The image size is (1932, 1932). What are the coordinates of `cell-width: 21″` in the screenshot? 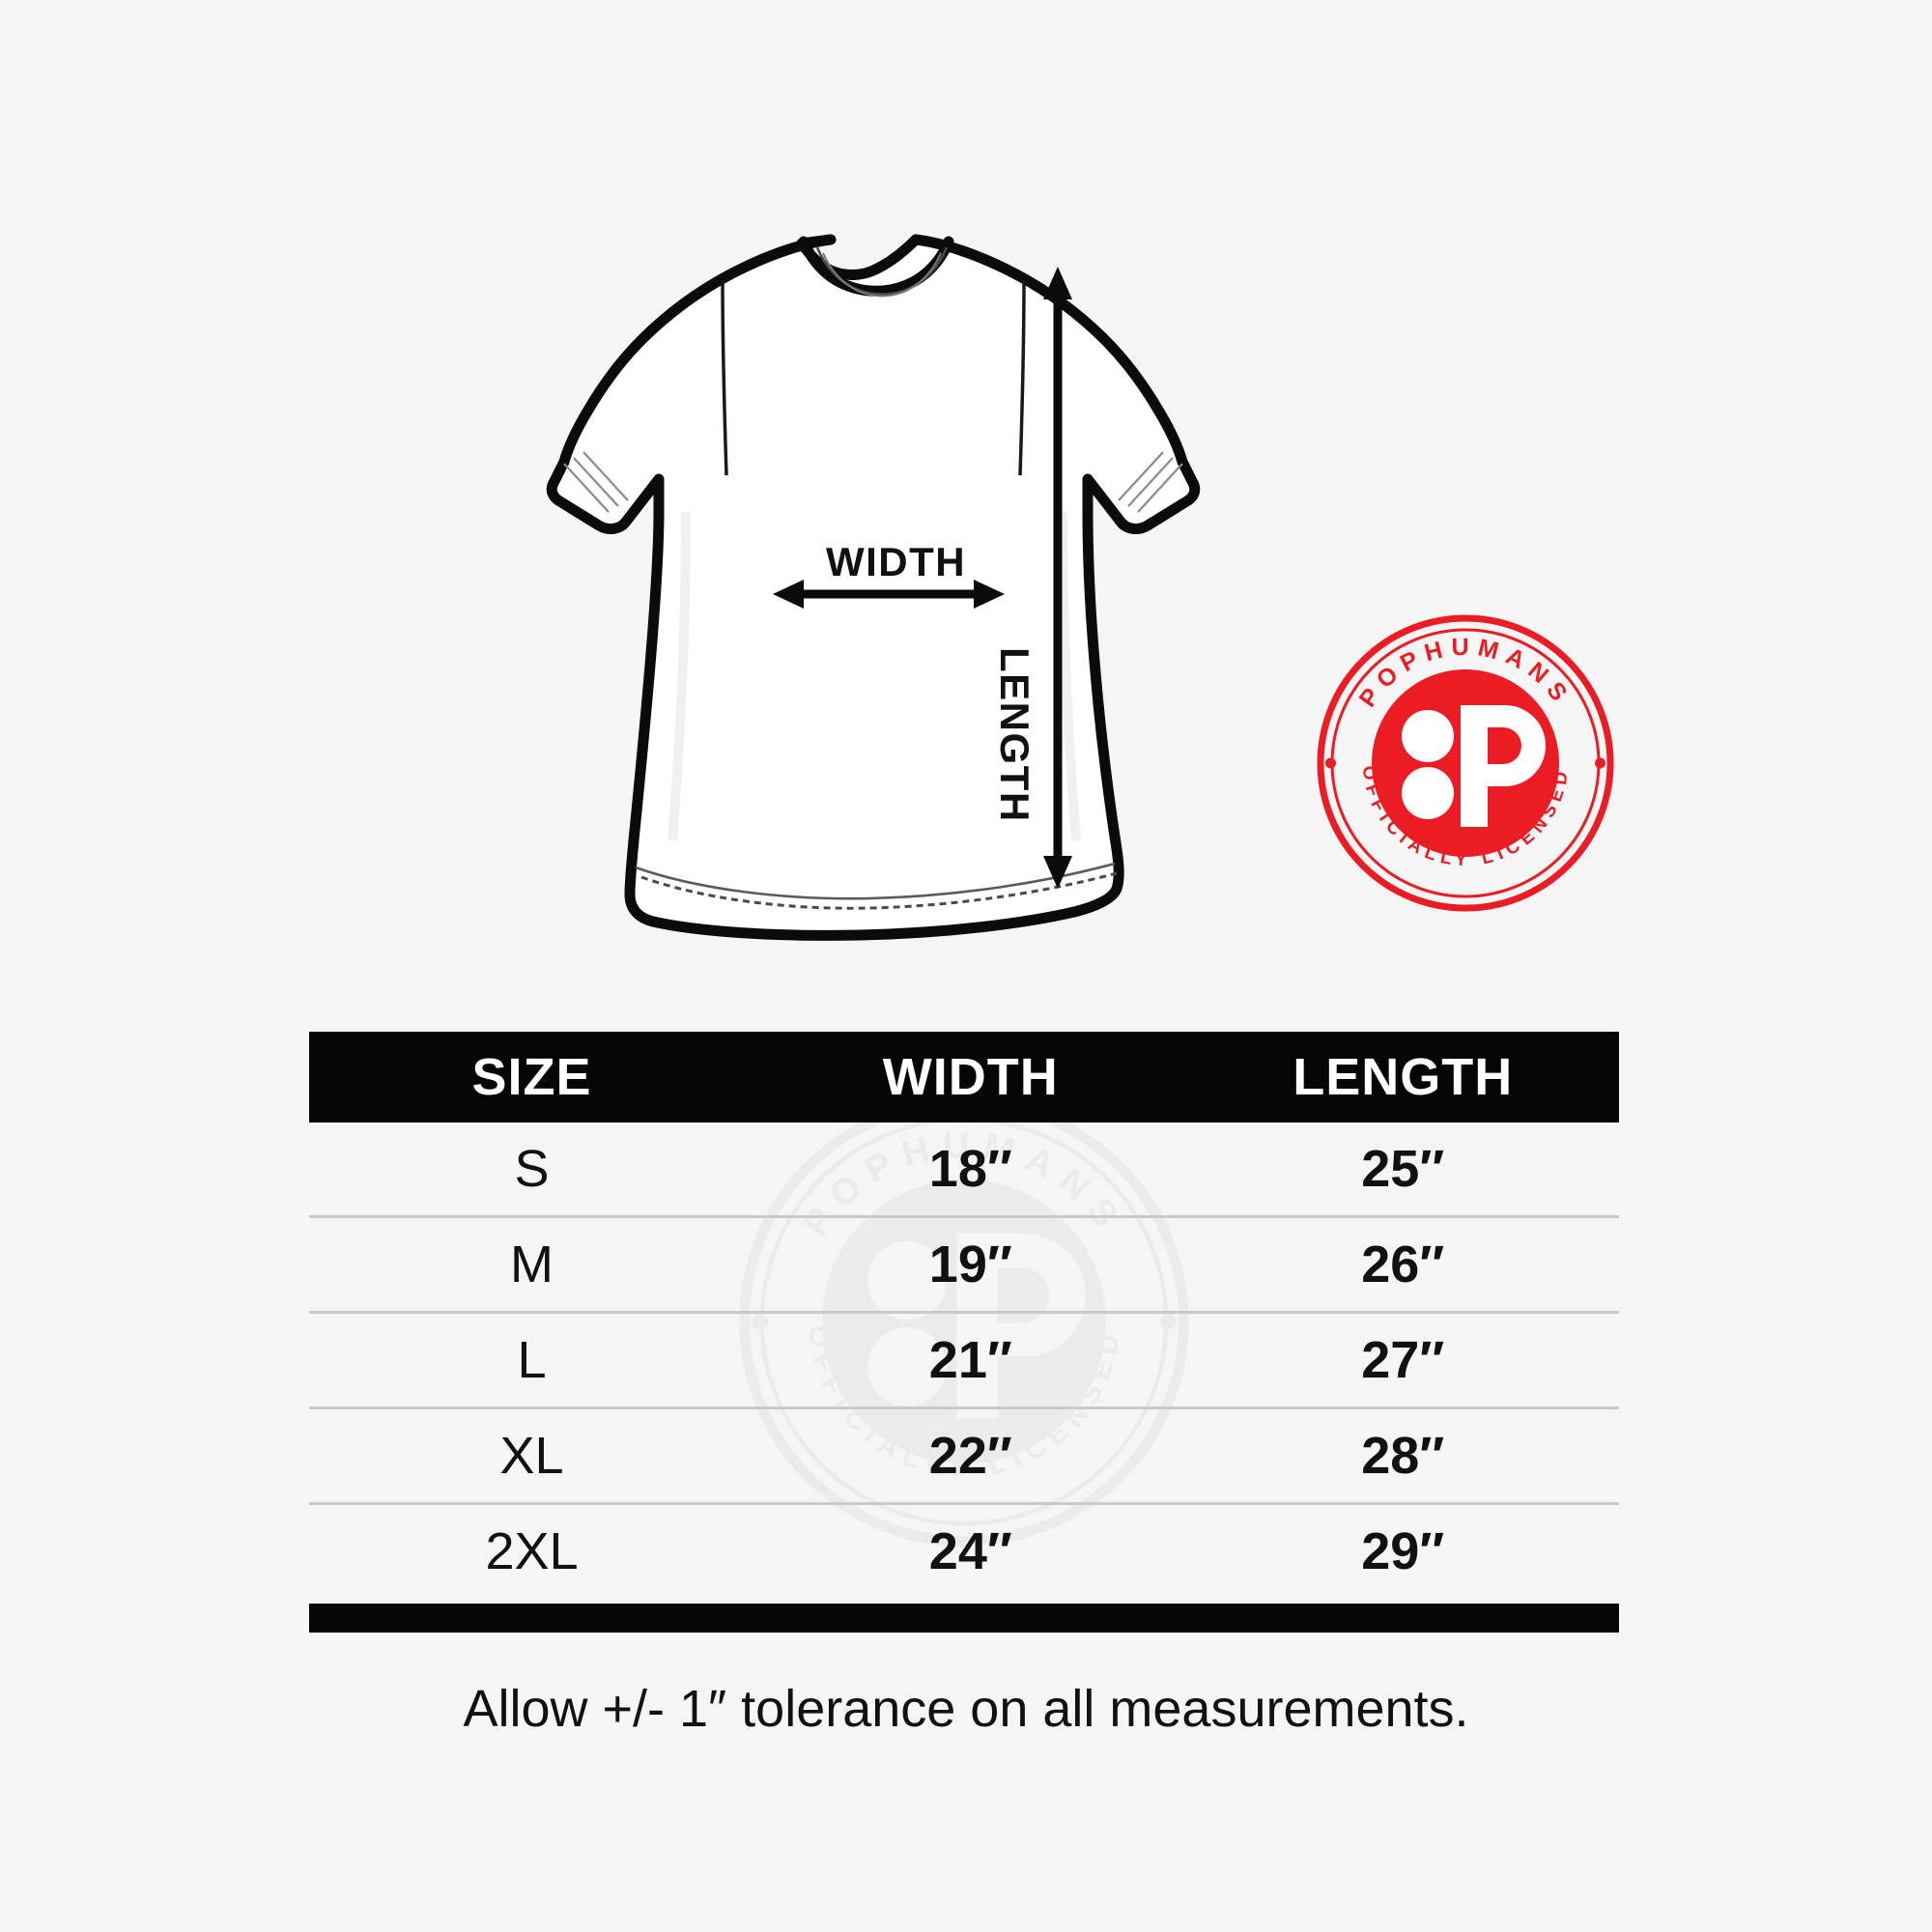 It's located at (970, 1360).